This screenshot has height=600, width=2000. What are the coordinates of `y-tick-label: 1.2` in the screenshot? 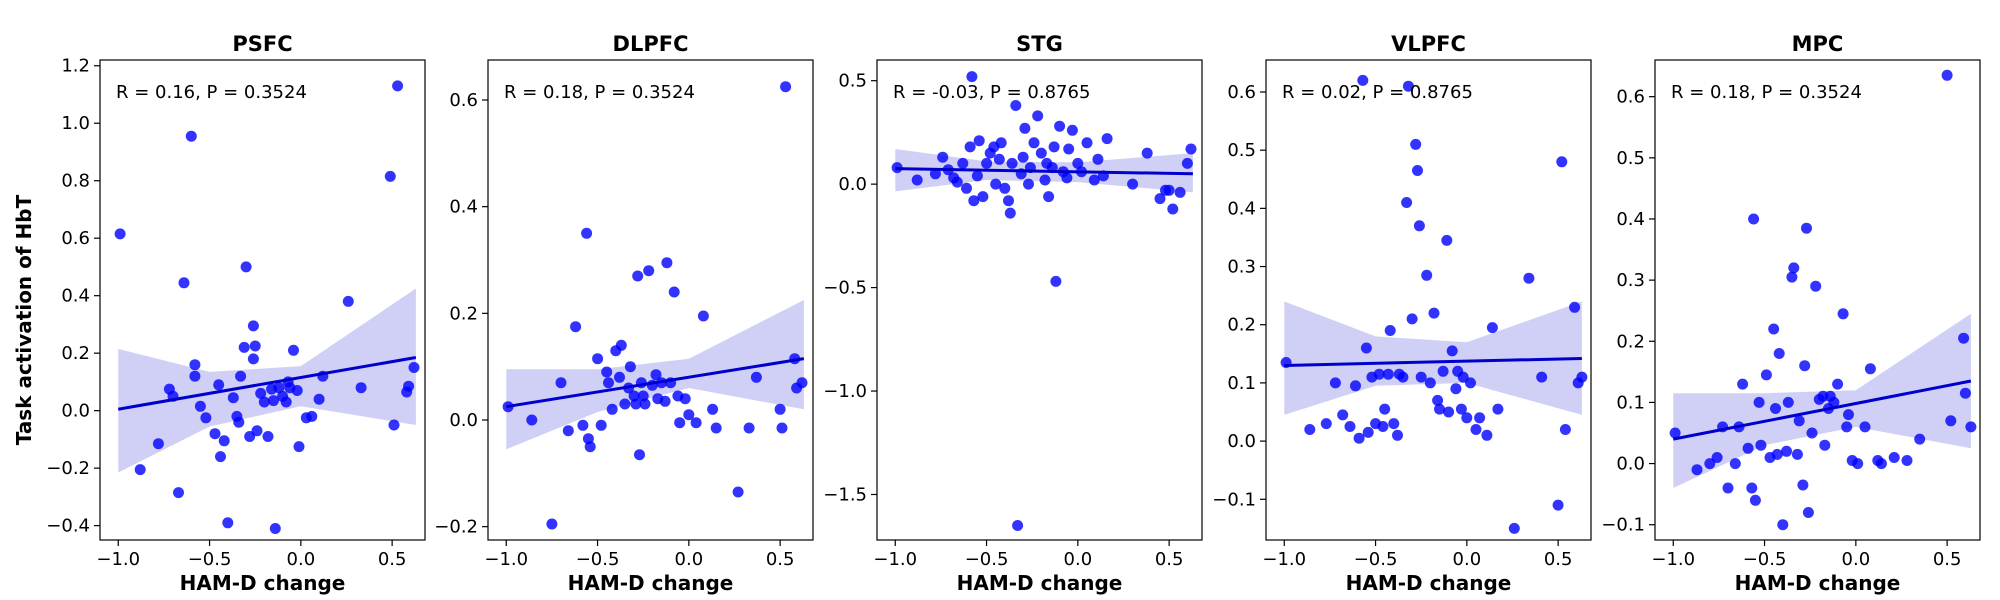 It's located at (75, 66).